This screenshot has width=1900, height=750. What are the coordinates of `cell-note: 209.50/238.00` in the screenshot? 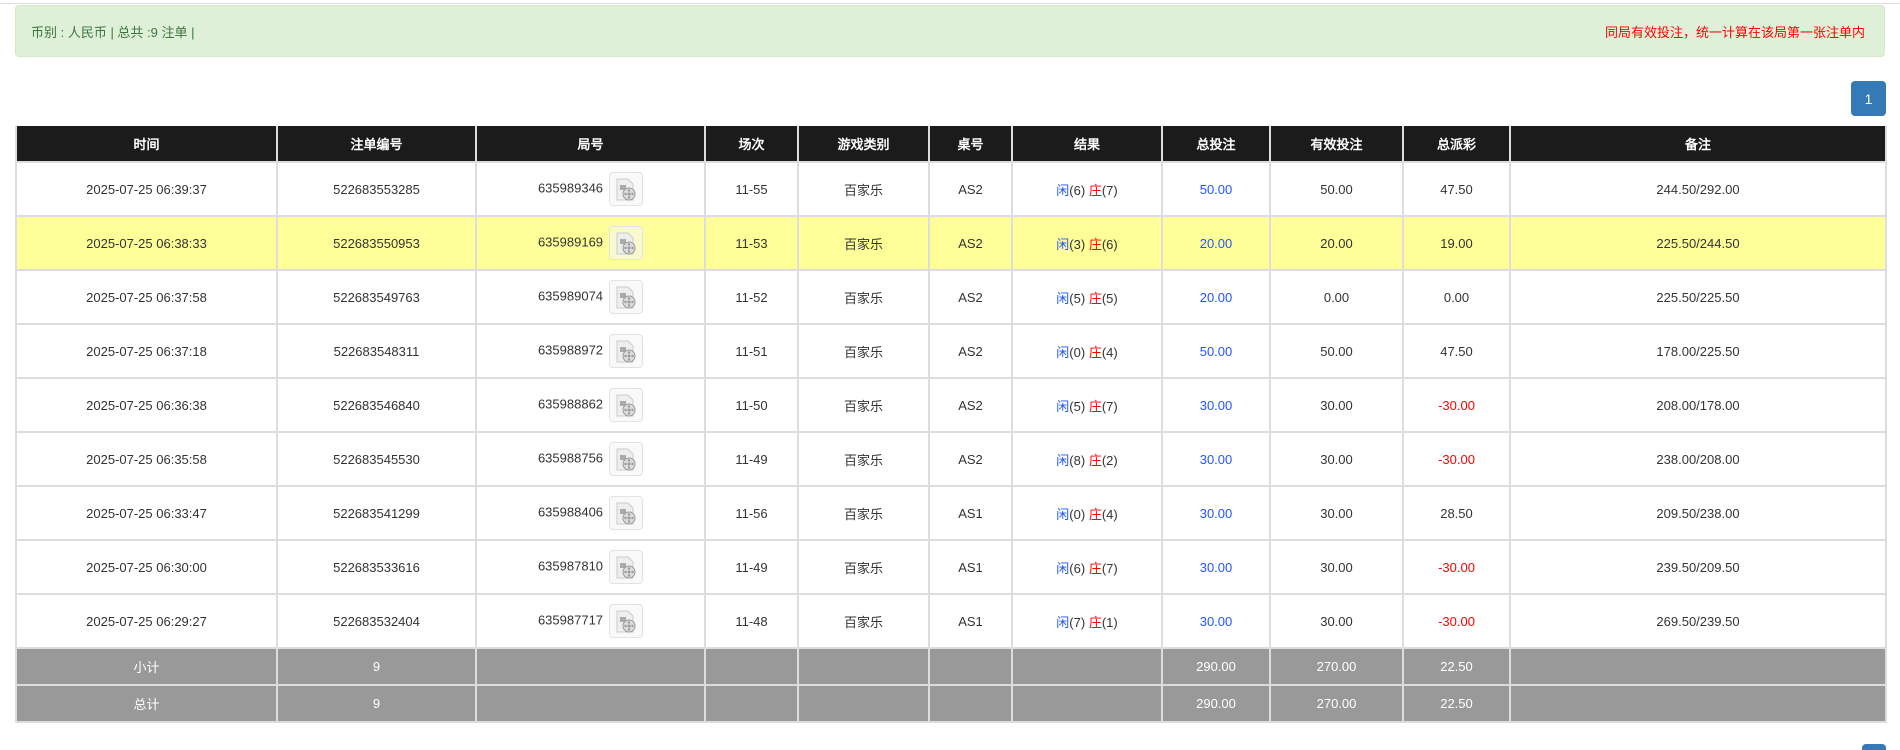 It's located at (1698, 513).